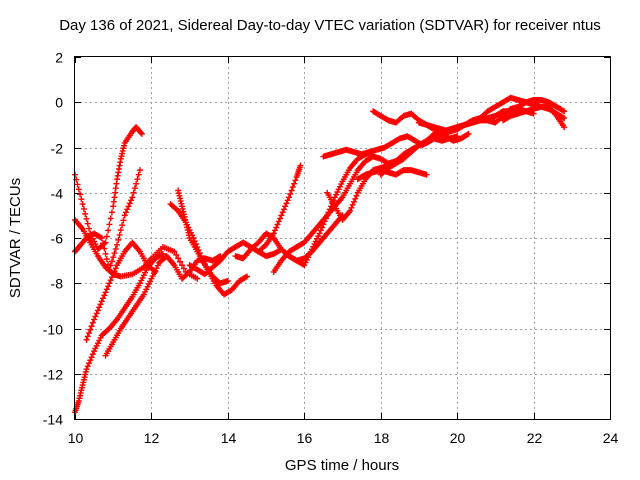 The height and width of the screenshot is (480, 640). What do you see at coordinates (342, 465) in the screenshot?
I see `x-axis-label: GPS time / hours` at bounding box center [342, 465].